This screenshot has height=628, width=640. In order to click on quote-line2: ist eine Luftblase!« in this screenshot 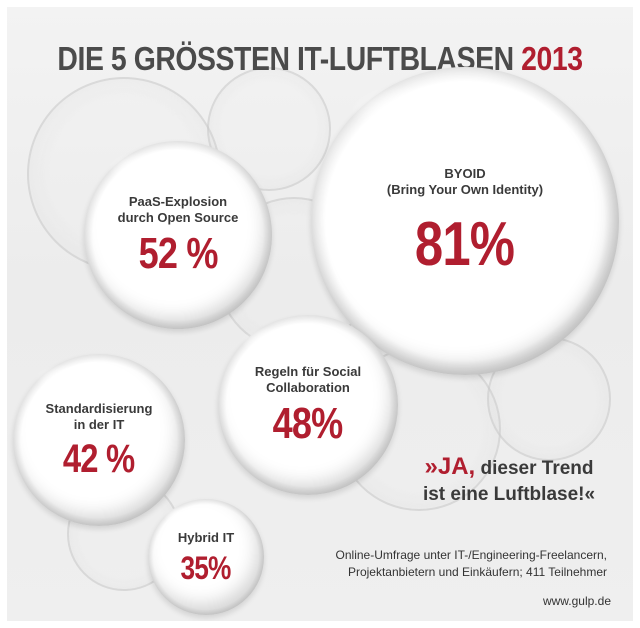, I will do `click(509, 494)`.